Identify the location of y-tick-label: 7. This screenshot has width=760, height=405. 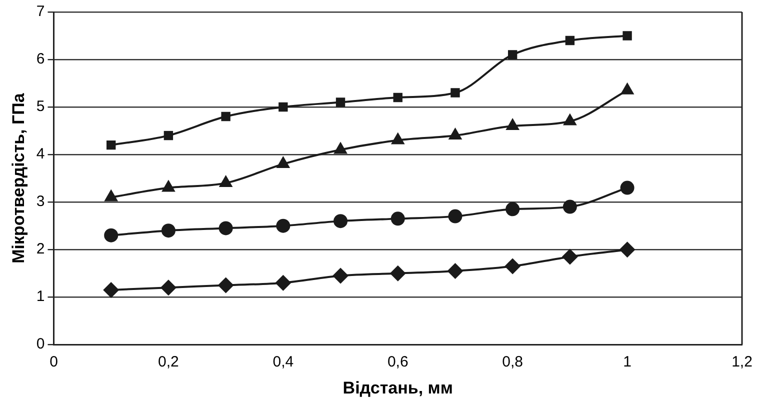
(40, 11).